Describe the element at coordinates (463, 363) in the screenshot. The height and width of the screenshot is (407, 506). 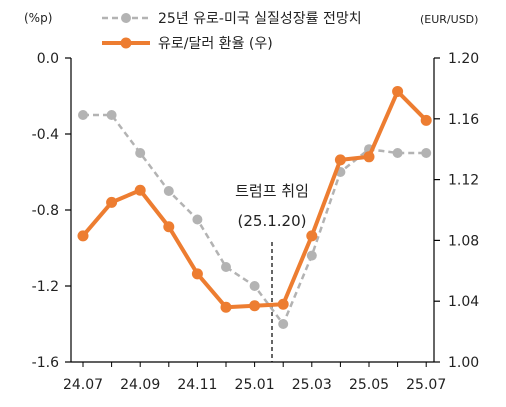
I see `right-tick-label: 1.00` at that location.